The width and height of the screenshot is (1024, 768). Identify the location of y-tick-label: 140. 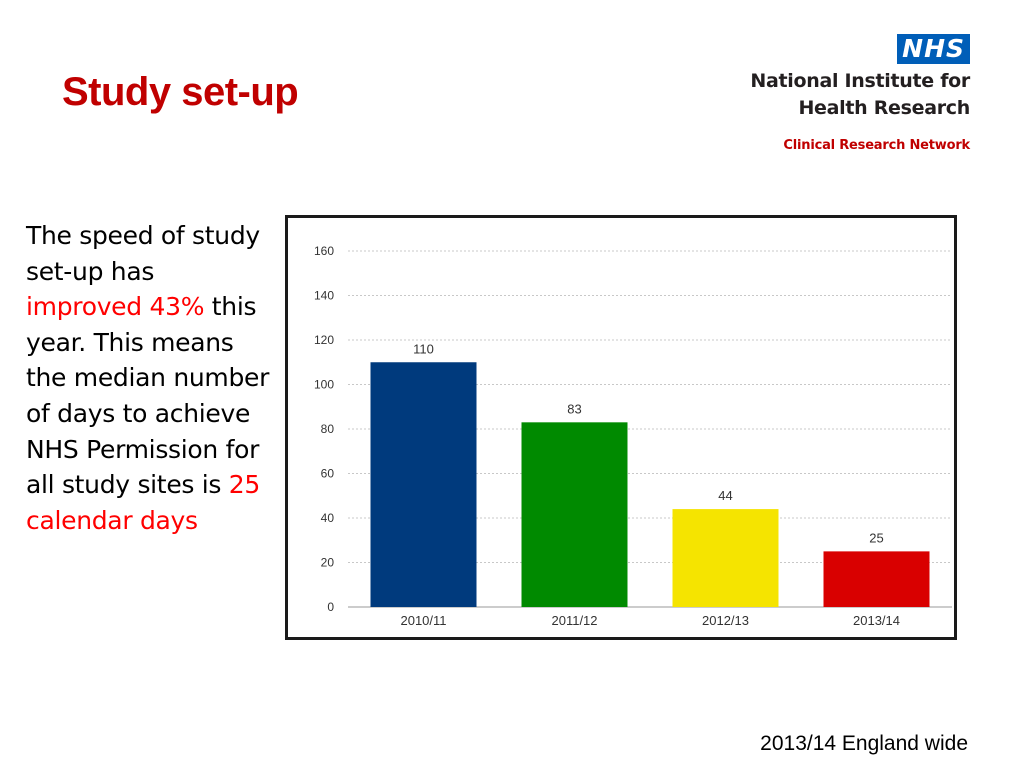
(324, 296).